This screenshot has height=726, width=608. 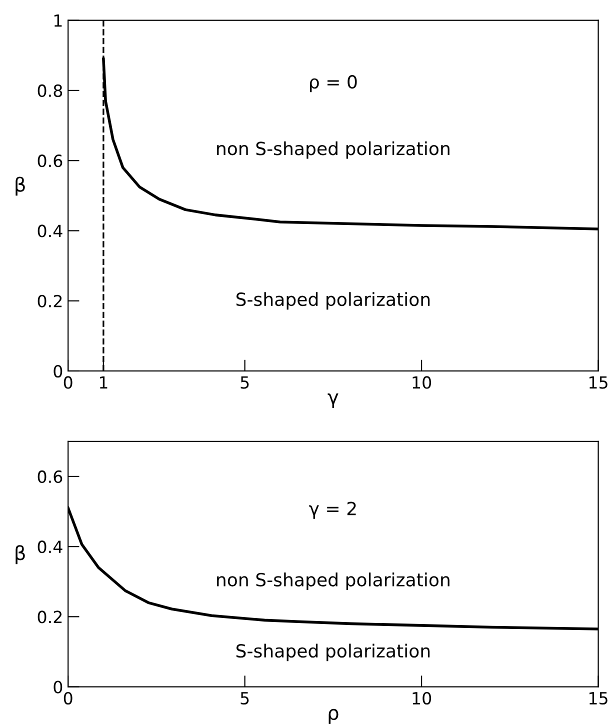 What do you see at coordinates (104, 382) in the screenshot?
I see `x-tick-label: 1` at bounding box center [104, 382].